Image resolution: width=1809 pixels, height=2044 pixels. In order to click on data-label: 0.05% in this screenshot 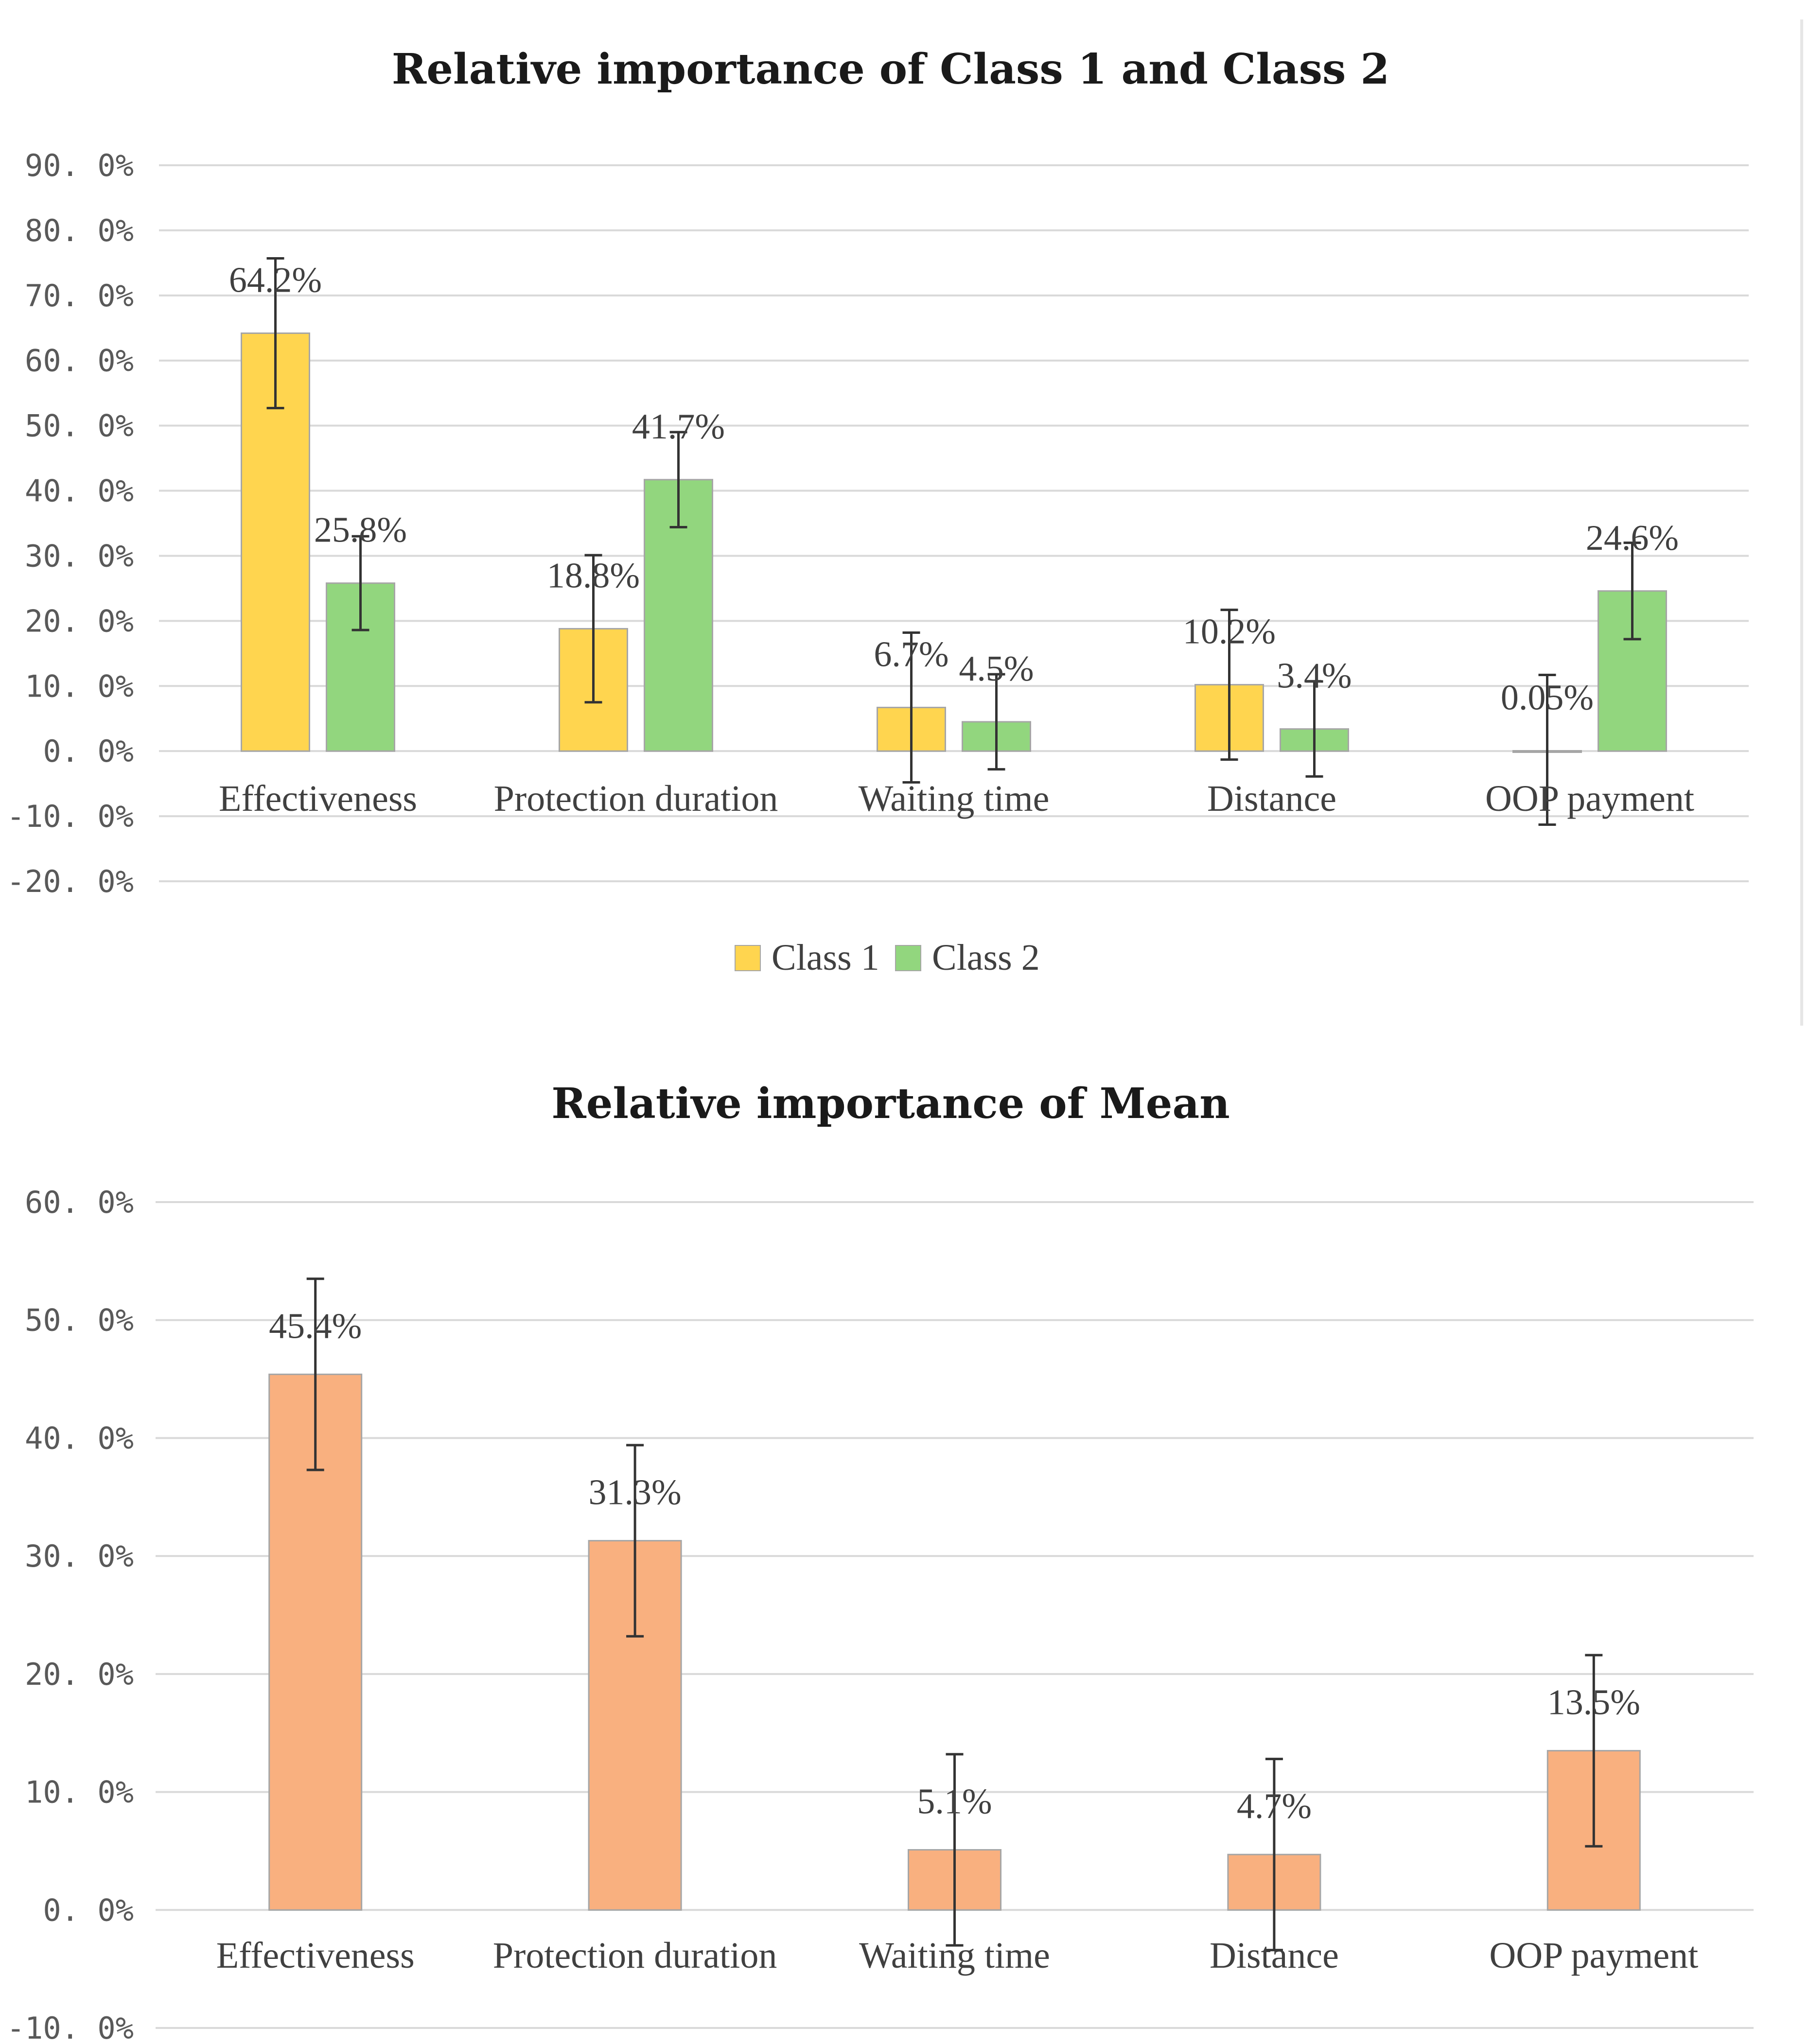, I will do `click(1548, 698)`.